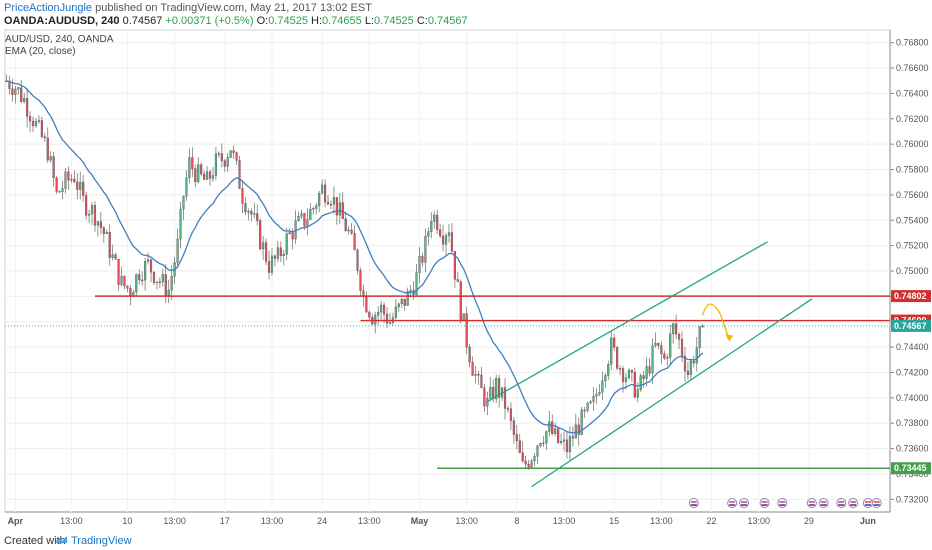 This screenshot has height=550, width=932. I want to click on x-tick-label: May, so click(420, 521).